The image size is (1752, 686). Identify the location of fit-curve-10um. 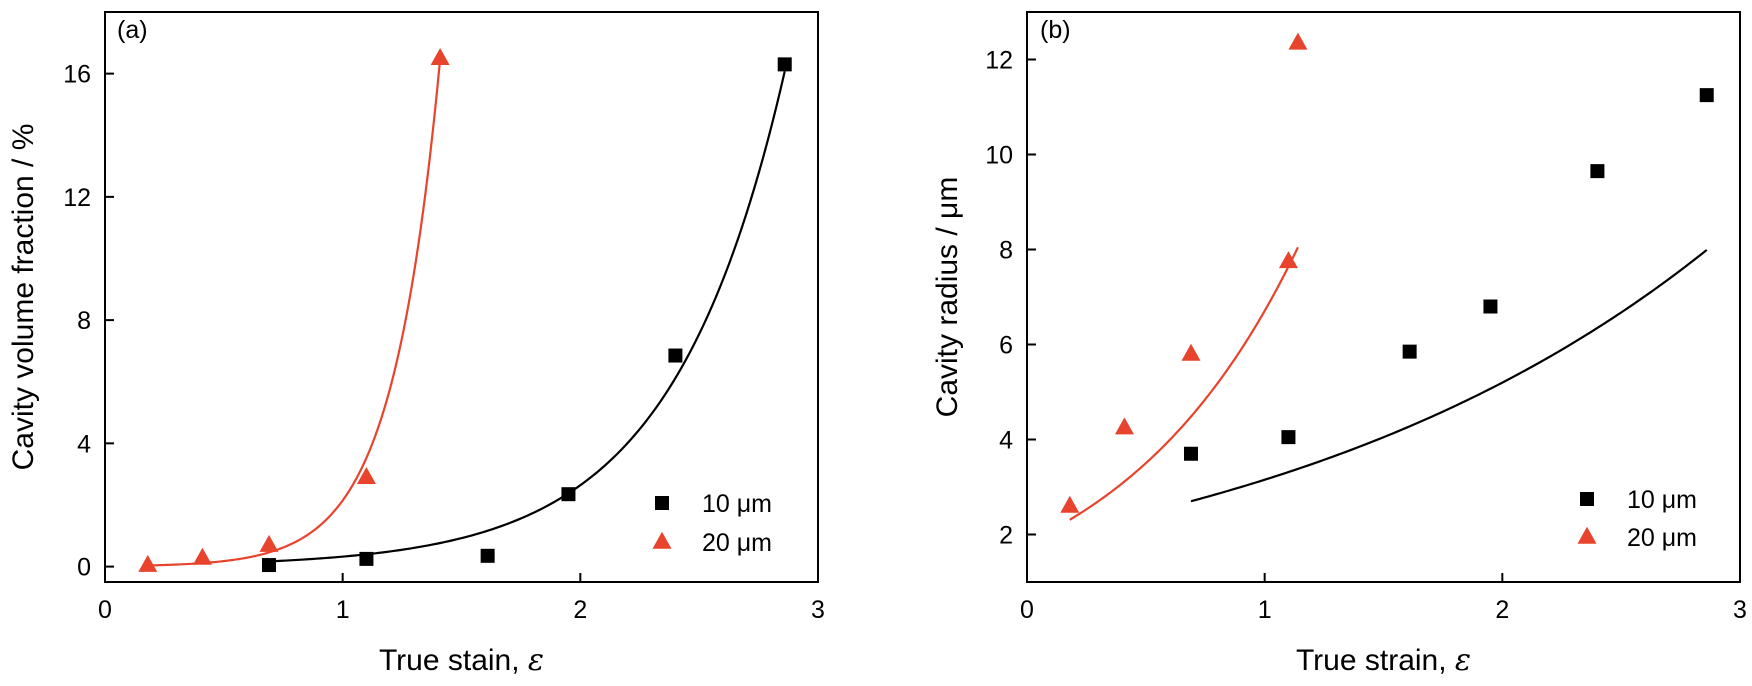
(1449, 376).